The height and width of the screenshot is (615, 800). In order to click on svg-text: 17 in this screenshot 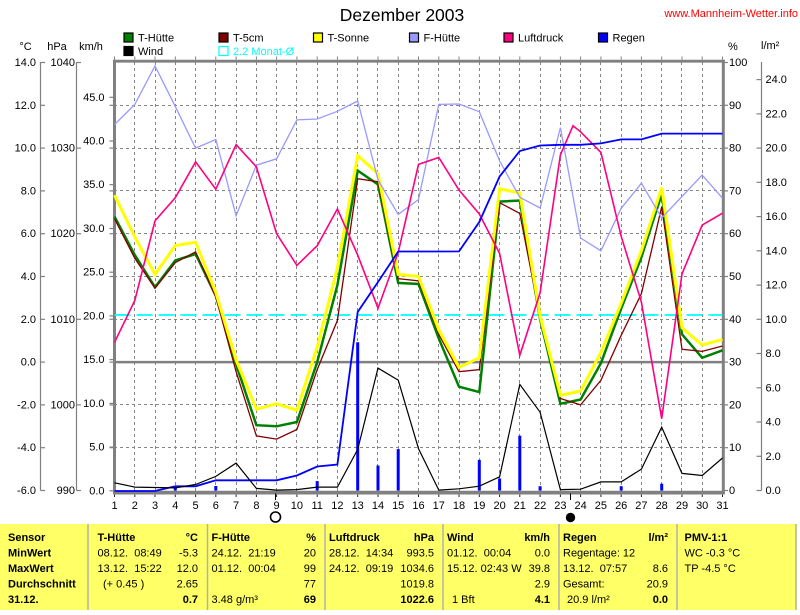, I will do `click(439, 506)`.